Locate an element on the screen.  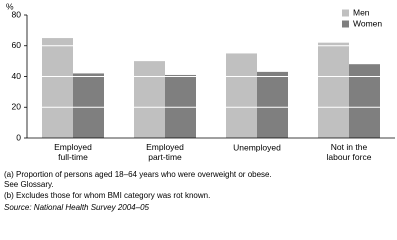
source: Source: National Health Survey 2004–05 is located at coordinates (77, 207).